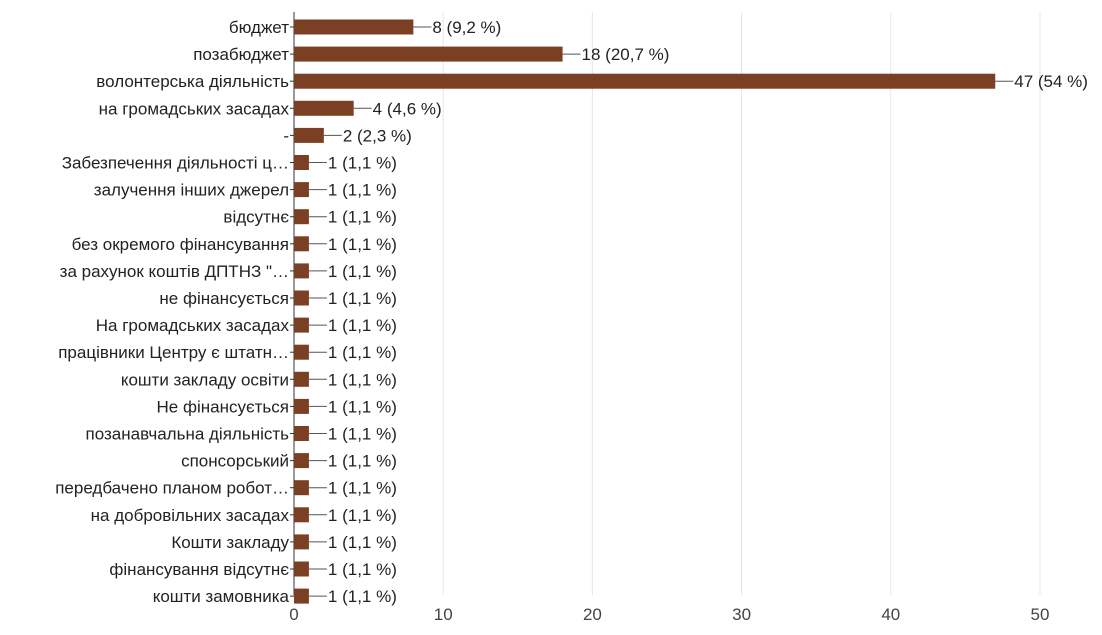 This screenshot has height=635, width=1102. Describe the element at coordinates (443, 614) in the screenshot. I see `x-tick-label: 10` at that location.